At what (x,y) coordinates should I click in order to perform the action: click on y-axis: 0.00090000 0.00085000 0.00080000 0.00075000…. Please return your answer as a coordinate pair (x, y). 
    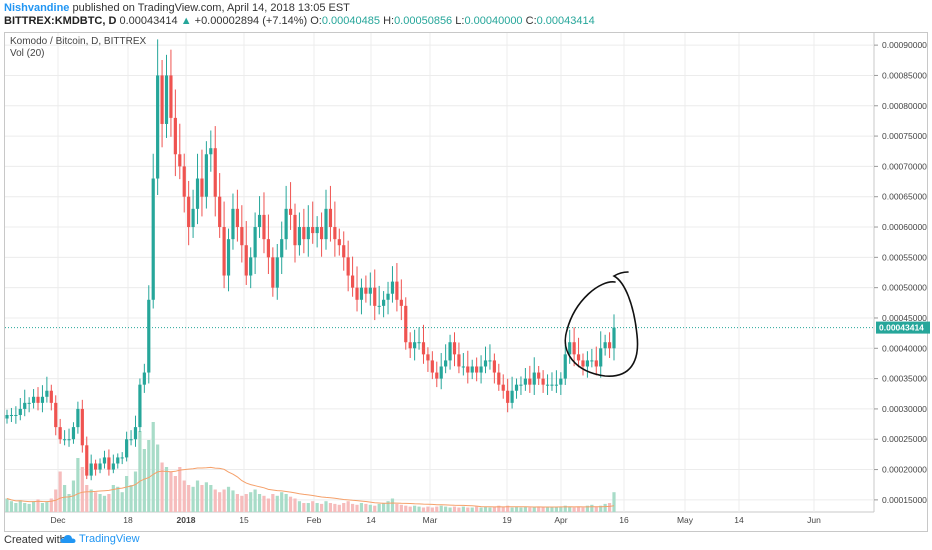
    Looking at the image, I should click on (900, 272).